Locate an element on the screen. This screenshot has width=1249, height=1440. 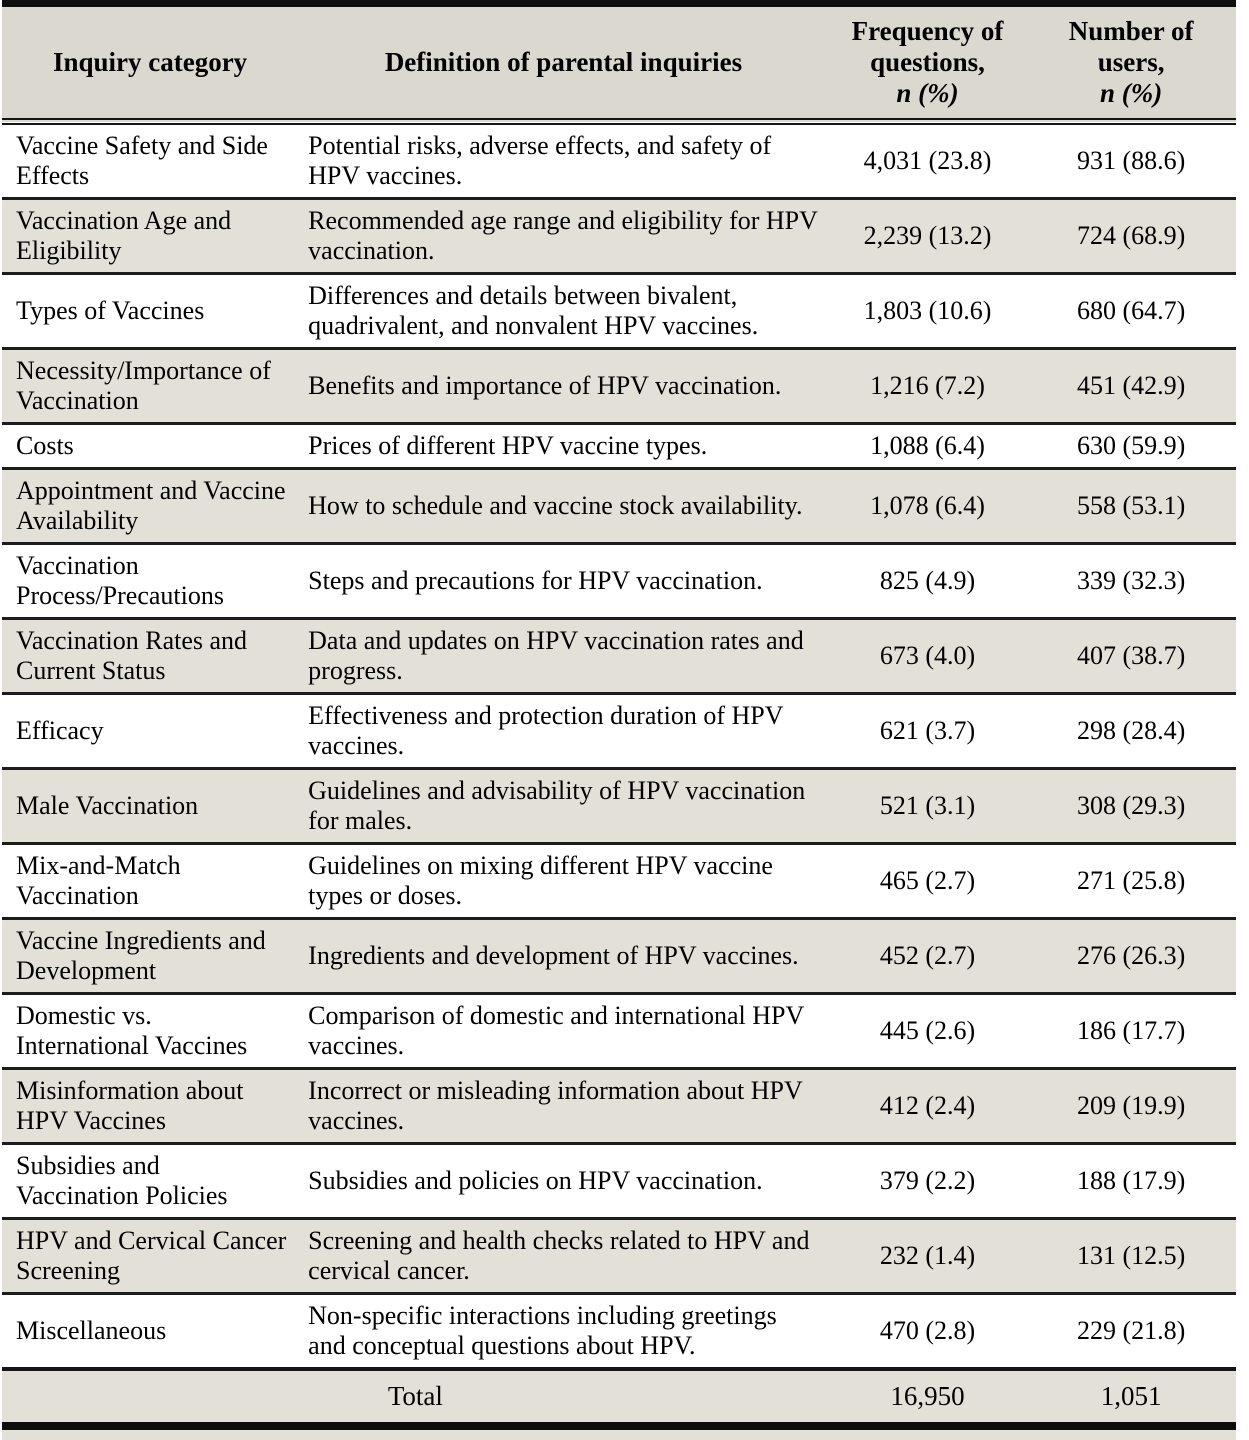
header-frequency: Frequency of questions, n (%) is located at coordinates (927, 64).